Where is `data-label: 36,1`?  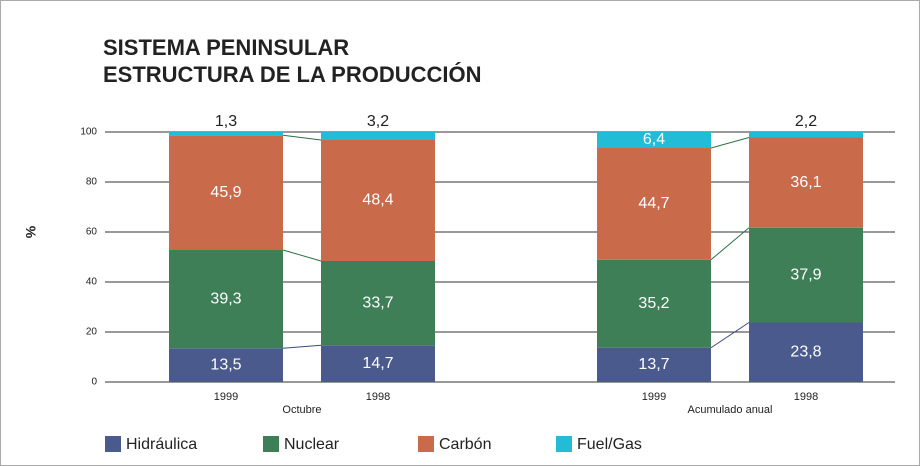
data-label: 36,1 is located at coordinates (805, 182).